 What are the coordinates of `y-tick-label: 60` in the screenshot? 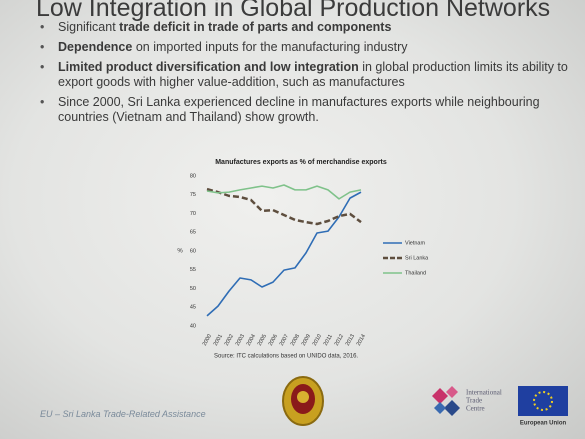 It's located at (193, 251).